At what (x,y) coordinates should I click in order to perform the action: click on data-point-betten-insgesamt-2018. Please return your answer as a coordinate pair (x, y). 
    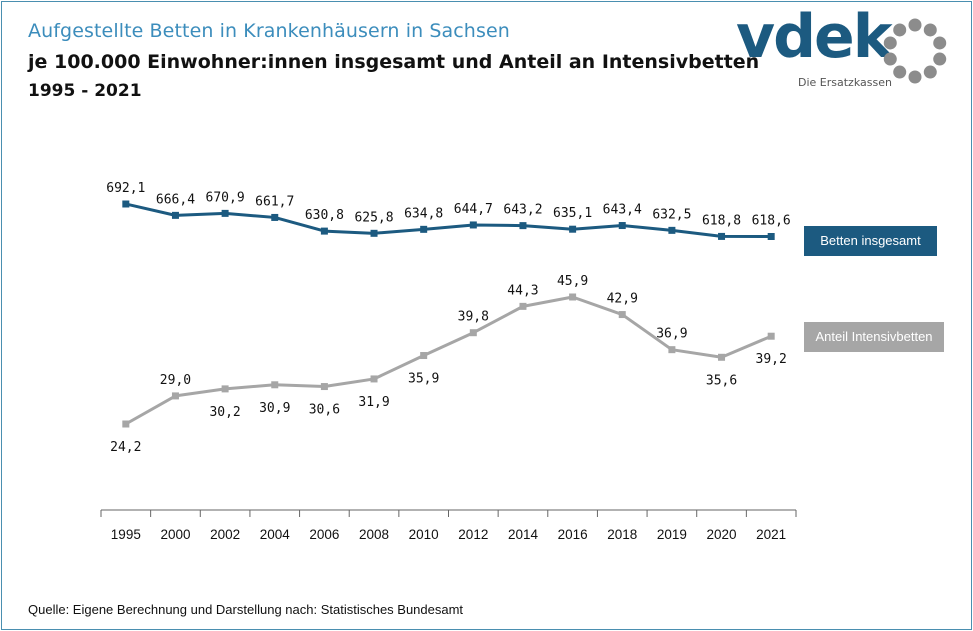
    Looking at the image, I should click on (622, 226).